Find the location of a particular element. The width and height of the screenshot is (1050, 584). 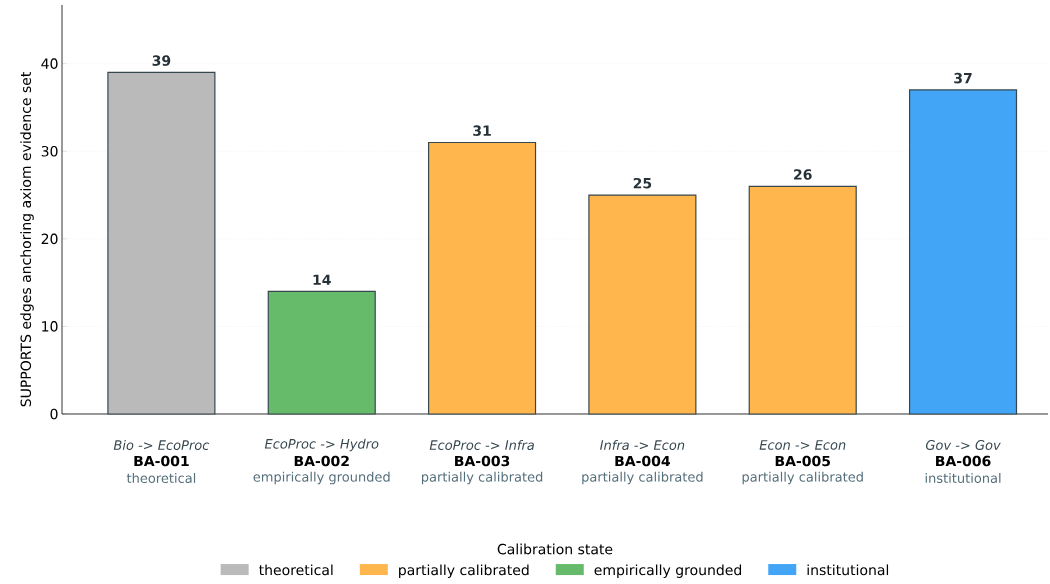

text: theoretical is located at coordinates (161, 478).